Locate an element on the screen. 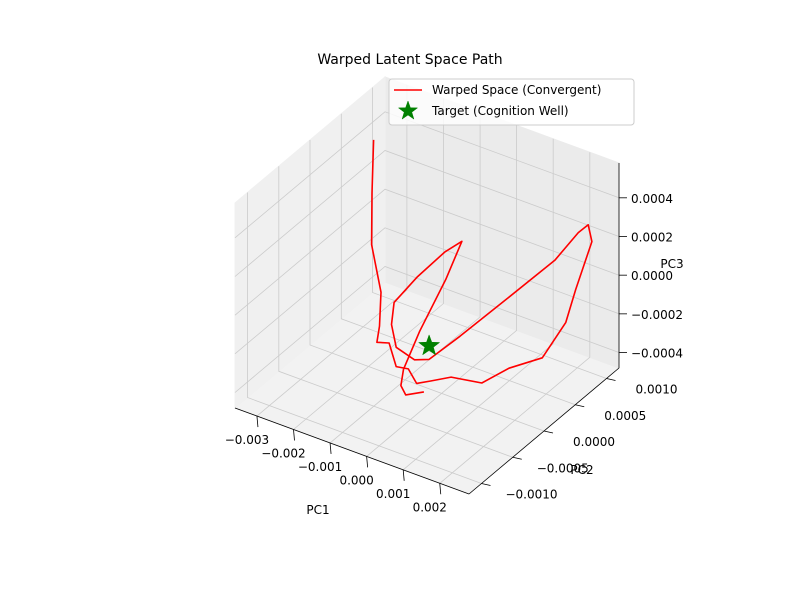 The height and width of the screenshot is (600, 800). series-line-warped-space is located at coordinates (481, 267).